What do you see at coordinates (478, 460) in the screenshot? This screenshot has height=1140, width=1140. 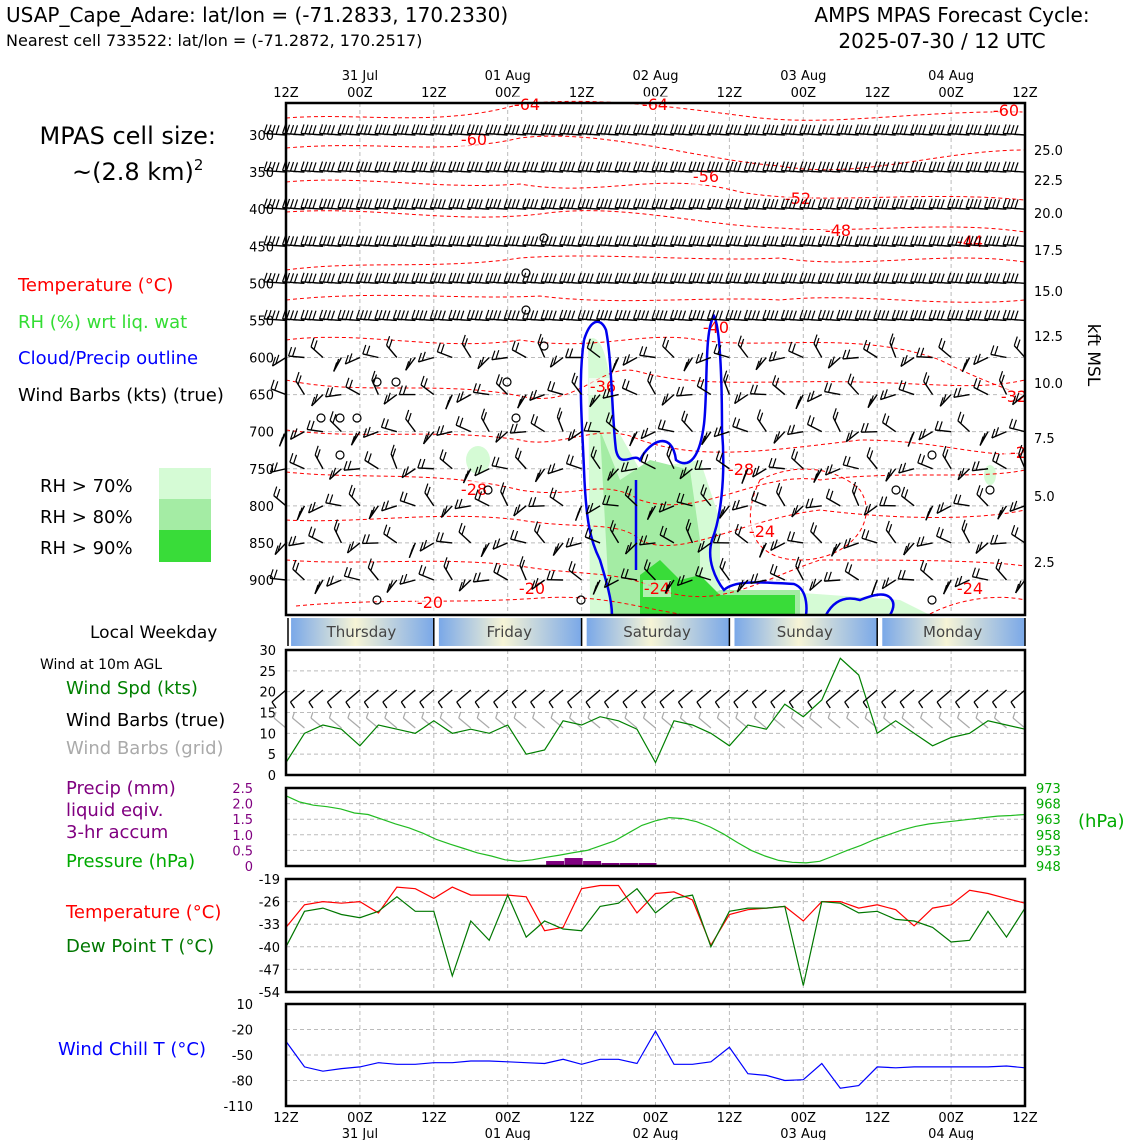 I see `rh70-region` at bounding box center [478, 460].